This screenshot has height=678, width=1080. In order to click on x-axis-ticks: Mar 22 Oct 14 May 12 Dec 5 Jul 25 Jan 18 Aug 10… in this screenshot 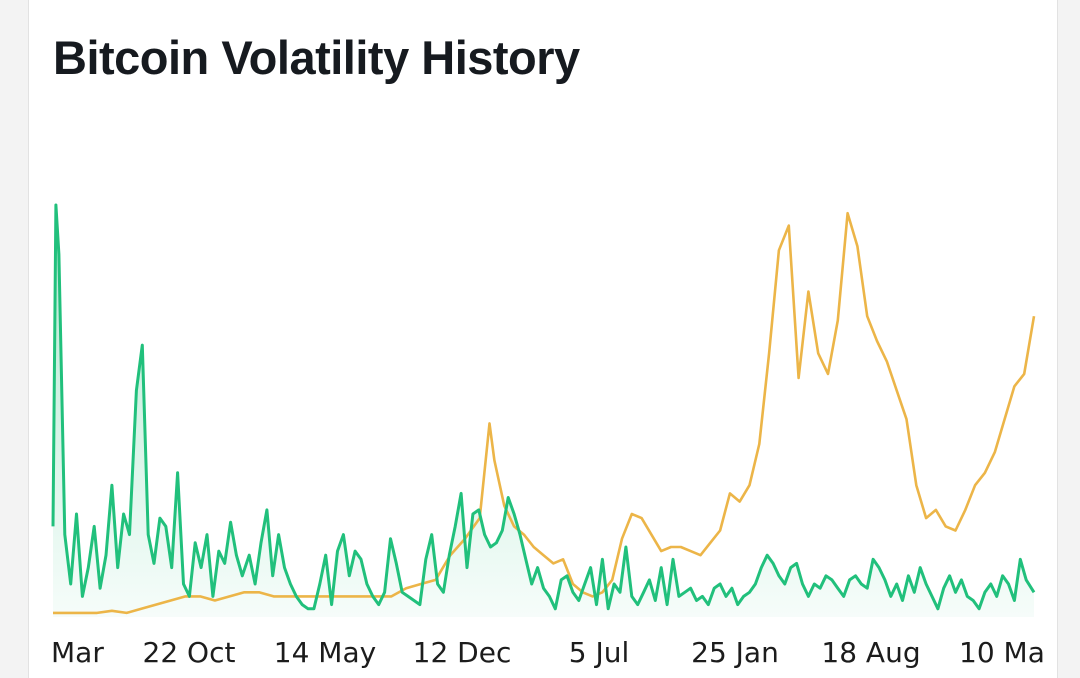, I will do `click(548, 652)`.